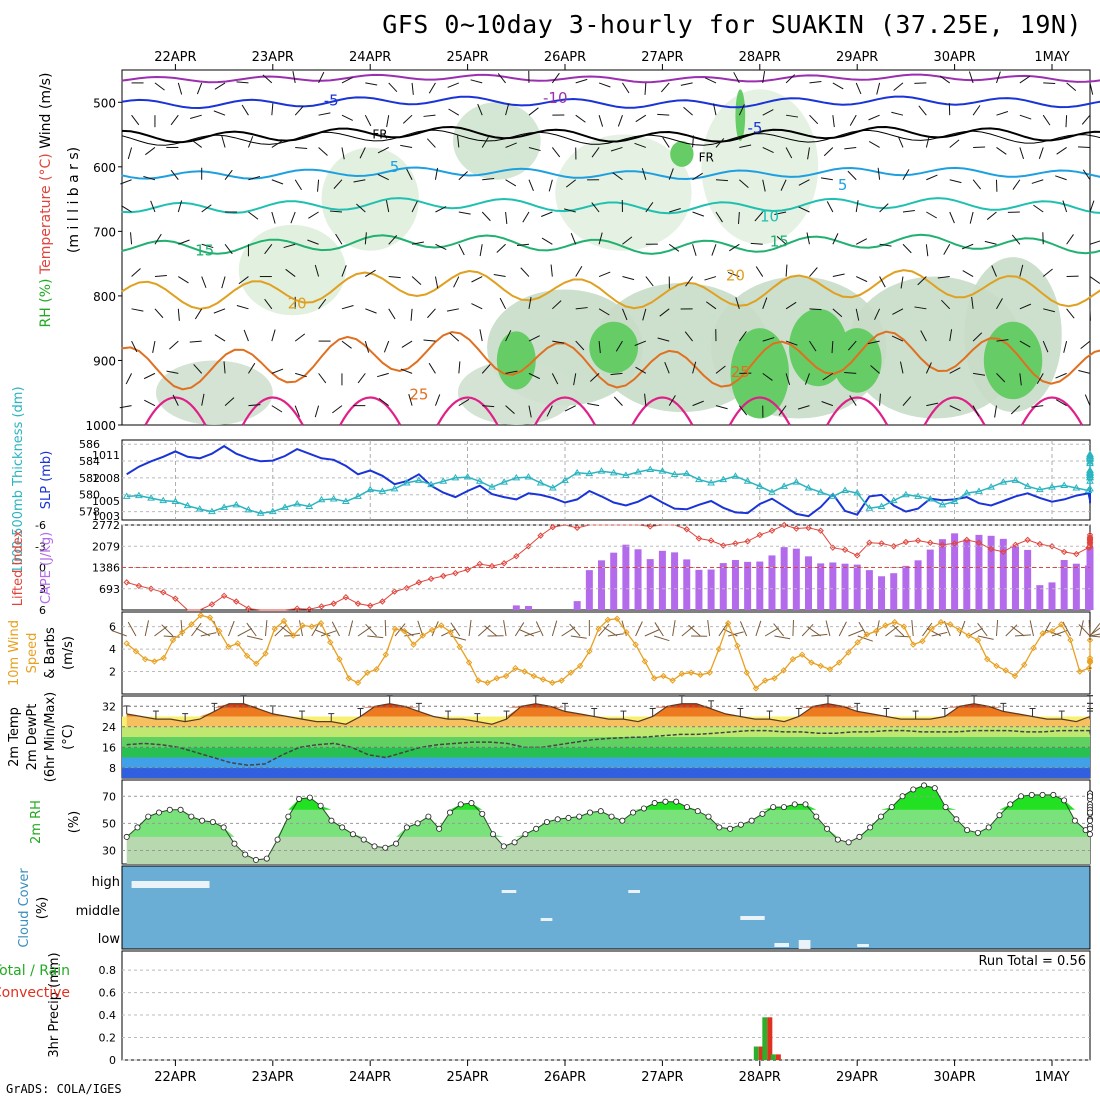 This screenshot has width=1100, height=1100. What do you see at coordinates (42, 589) in the screenshot?
I see `li-tick-label: 3` at bounding box center [42, 589].